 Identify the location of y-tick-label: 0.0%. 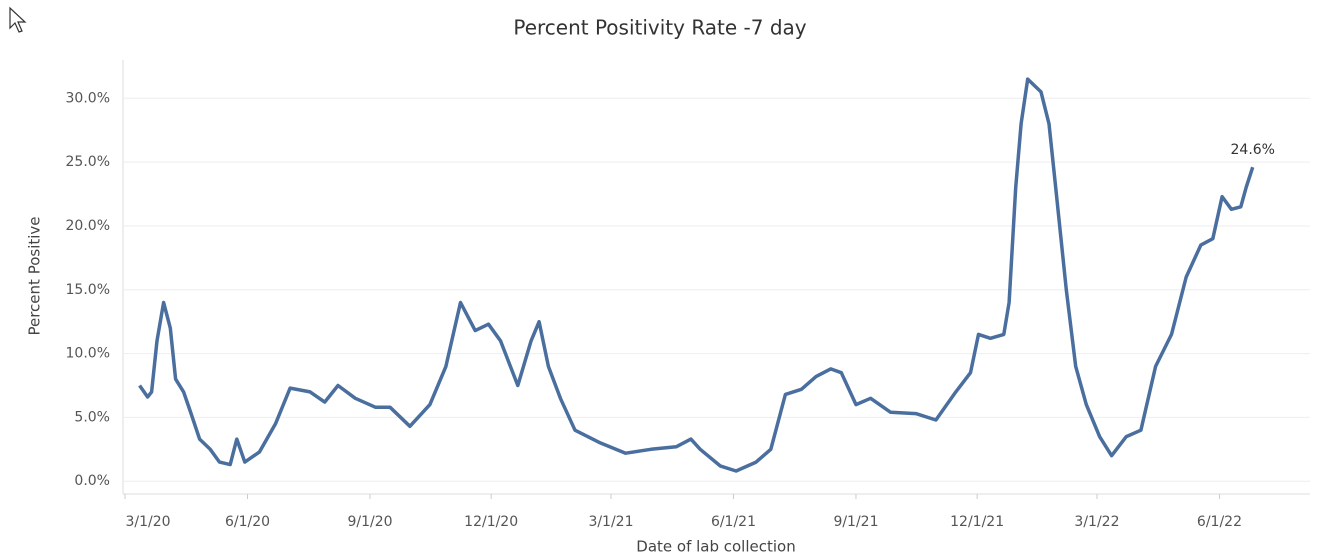
(92, 481).